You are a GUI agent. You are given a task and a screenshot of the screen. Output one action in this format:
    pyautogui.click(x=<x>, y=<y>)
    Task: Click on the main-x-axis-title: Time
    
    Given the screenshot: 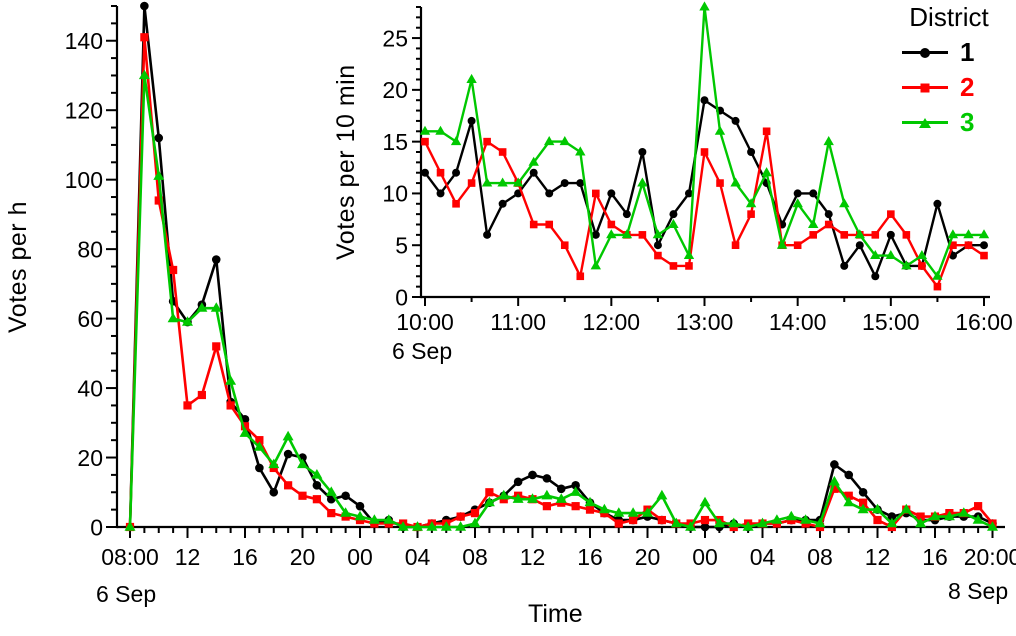 What is the action you would take?
    pyautogui.click(x=555, y=614)
    